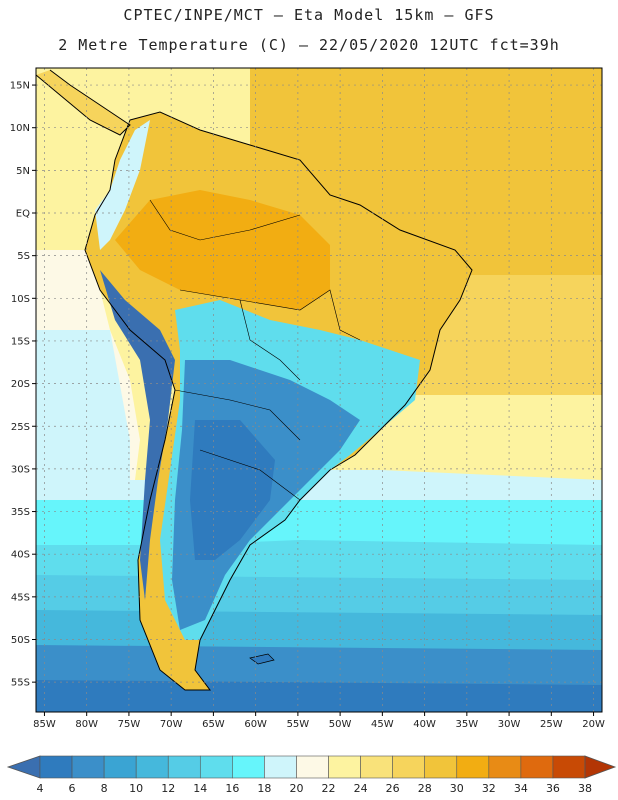  What do you see at coordinates (232, 490) in the screenshot?
I see `pampas-cold` at bounding box center [232, 490].